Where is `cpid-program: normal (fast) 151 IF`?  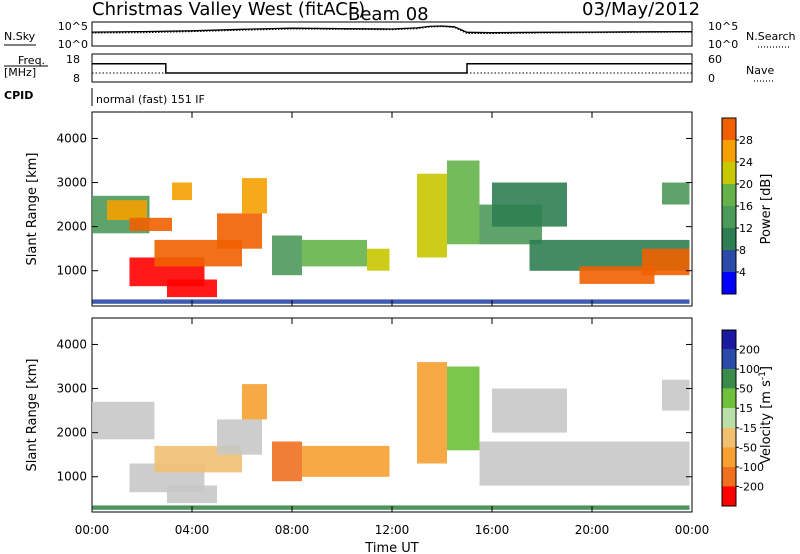
cpid-program: normal (fast) 151 IF is located at coordinates (150, 99).